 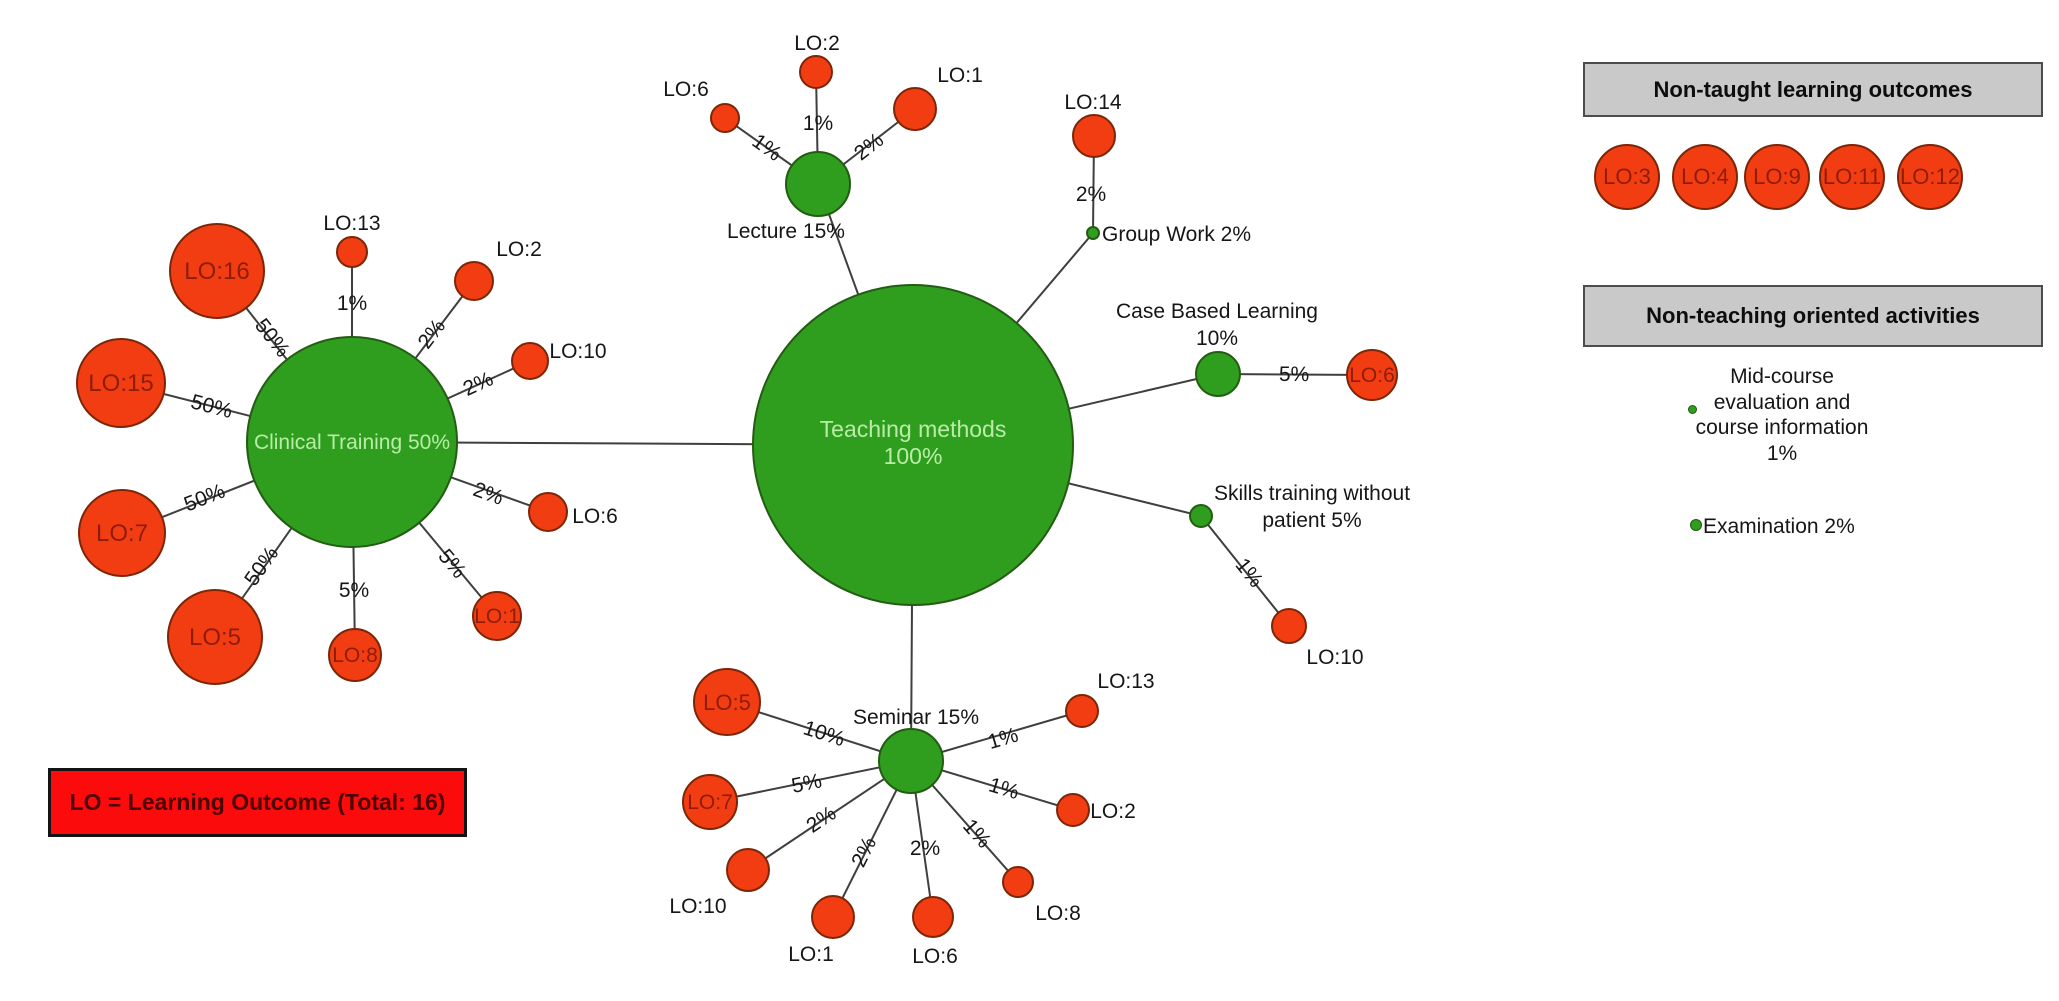 I want to click on label-group_work: Group Work 2%, so click(x=1176, y=234).